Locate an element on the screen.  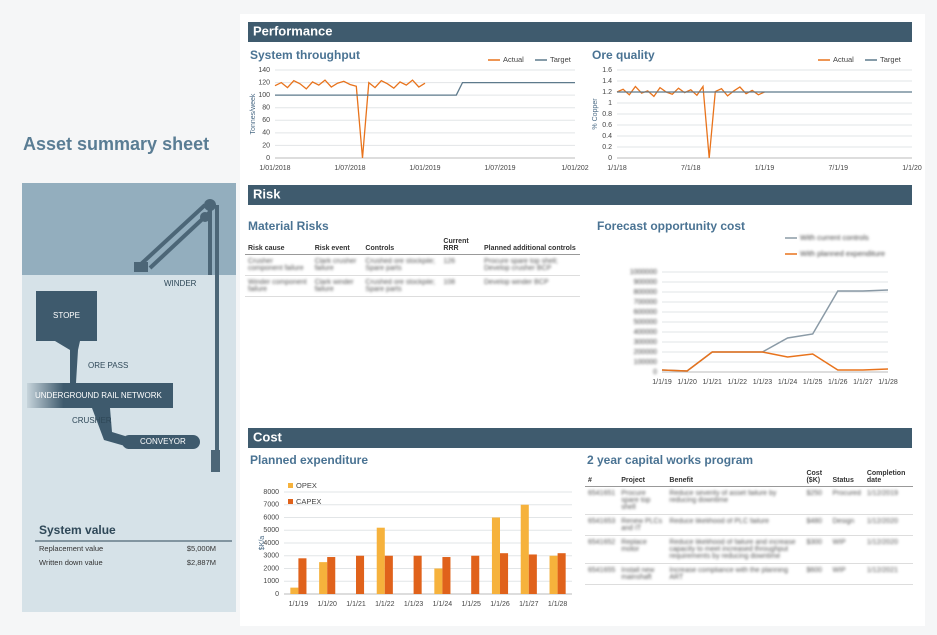
y-tick-label: 40 is located at coordinates (266, 133).